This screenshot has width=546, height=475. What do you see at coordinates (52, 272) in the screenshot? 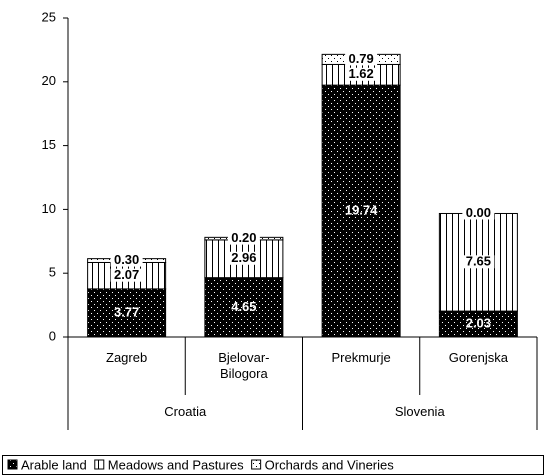
I see `y-tick-label: 5` at bounding box center [52, 272].